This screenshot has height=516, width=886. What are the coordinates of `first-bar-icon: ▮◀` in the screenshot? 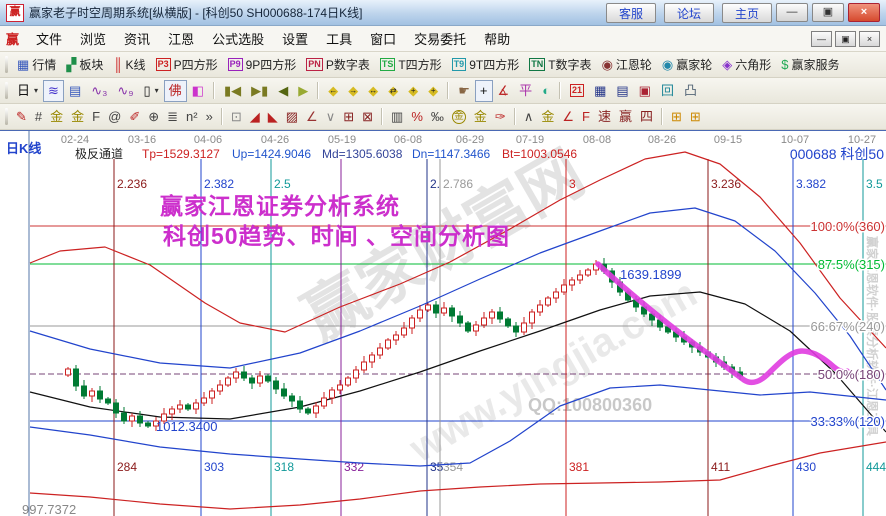 It's located at (232, 91).